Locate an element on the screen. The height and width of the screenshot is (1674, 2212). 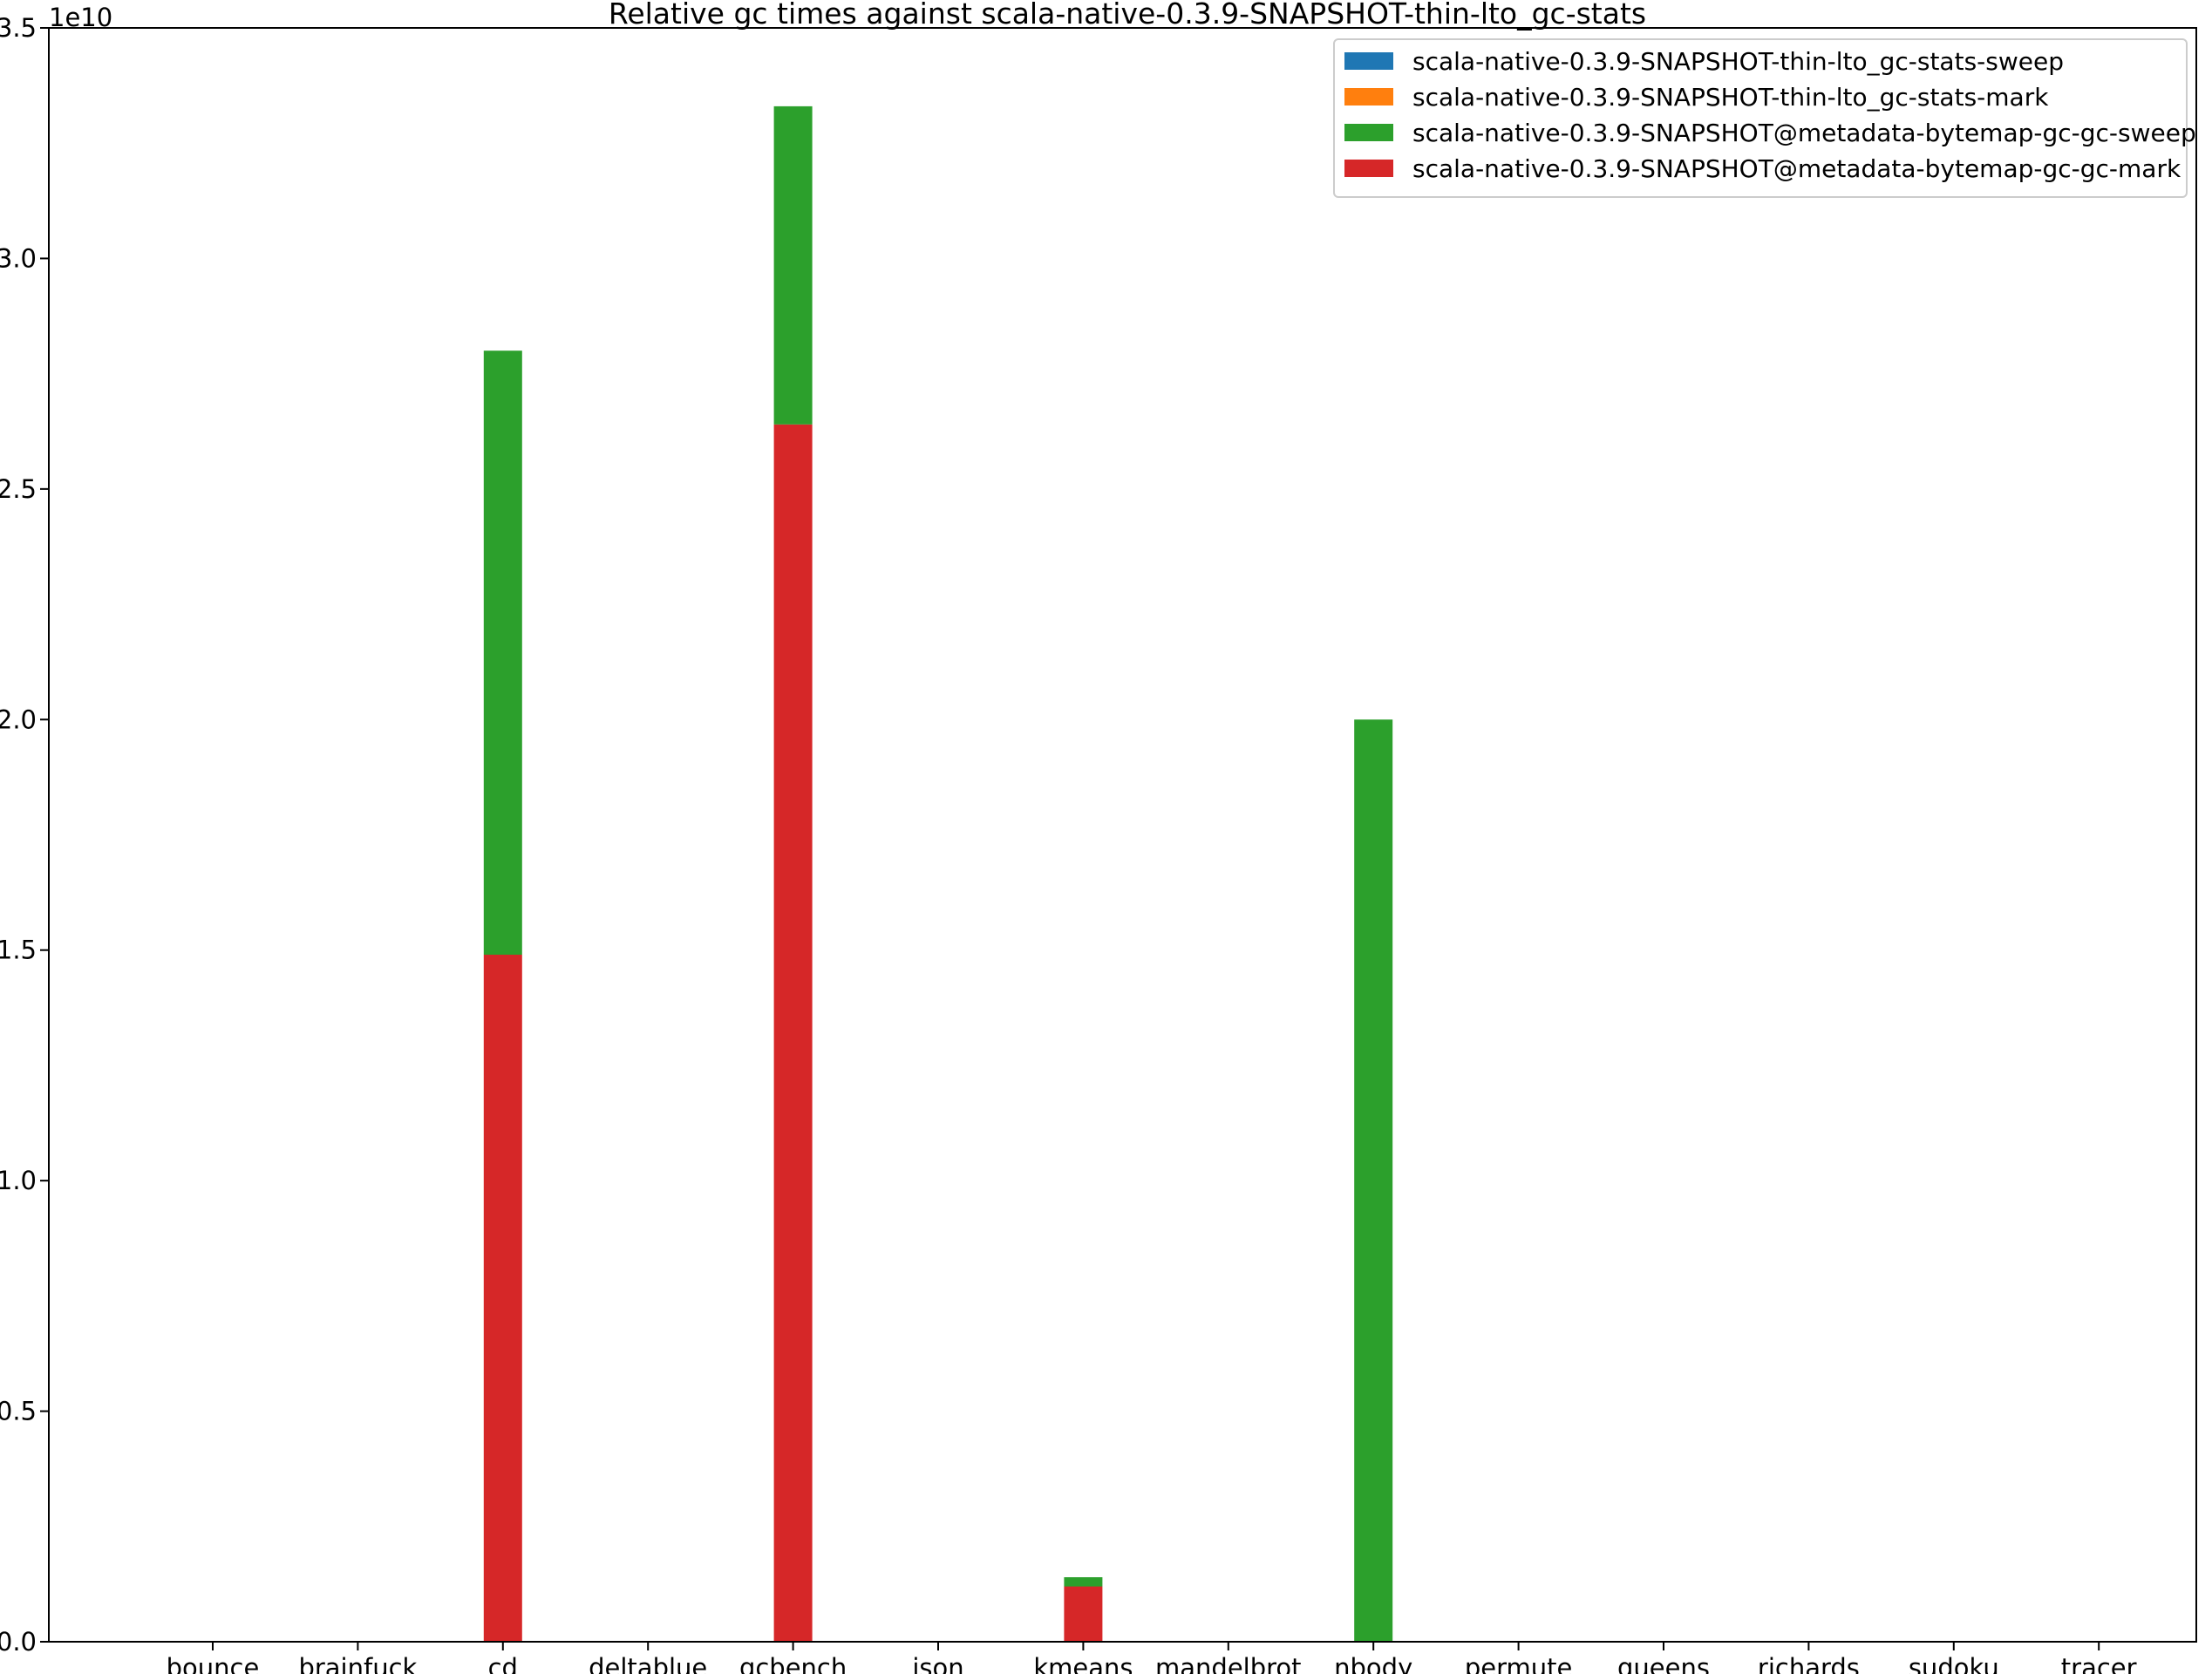
y-tick-label: 0.5 is located at coordinates (18, 1411).